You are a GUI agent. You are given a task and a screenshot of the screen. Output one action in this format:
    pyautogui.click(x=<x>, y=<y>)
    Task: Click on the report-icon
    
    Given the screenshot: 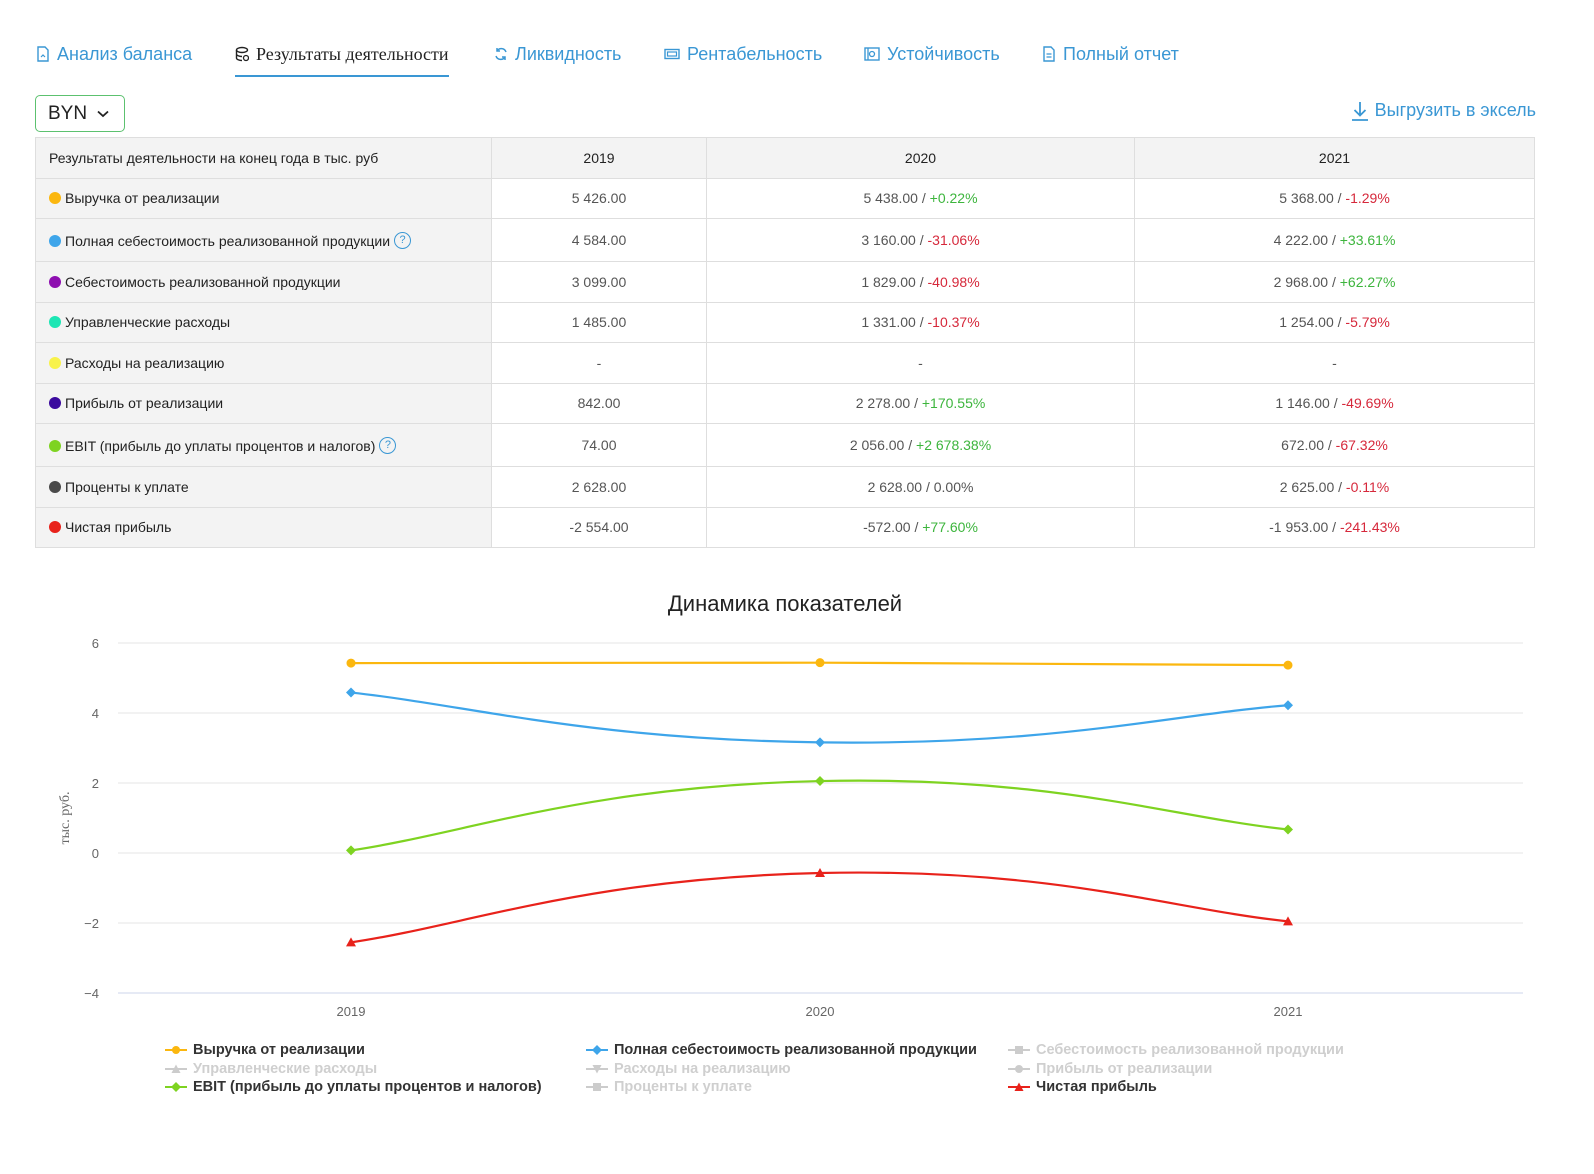 What is the action you would take?
    pyautogui.click(x=1049, y=54)
    